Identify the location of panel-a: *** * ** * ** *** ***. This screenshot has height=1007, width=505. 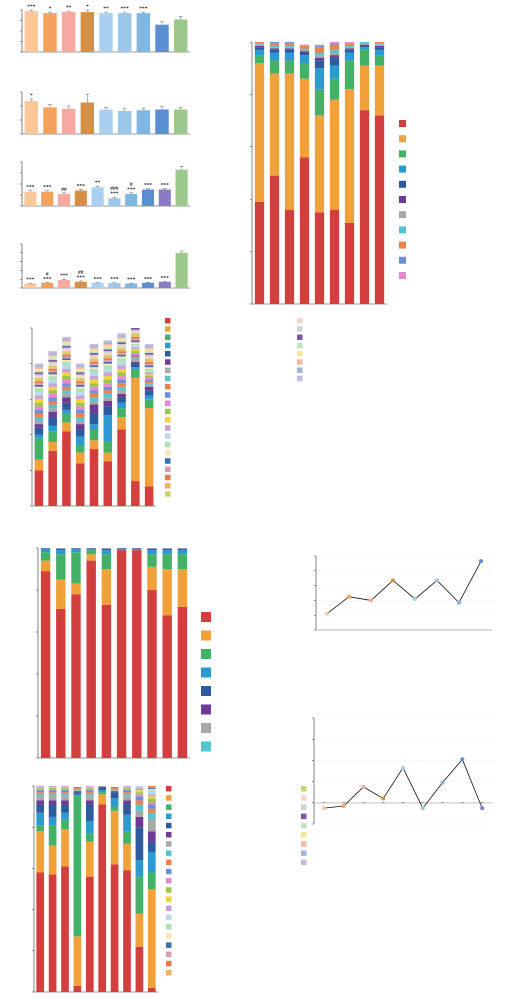
(105, 28).